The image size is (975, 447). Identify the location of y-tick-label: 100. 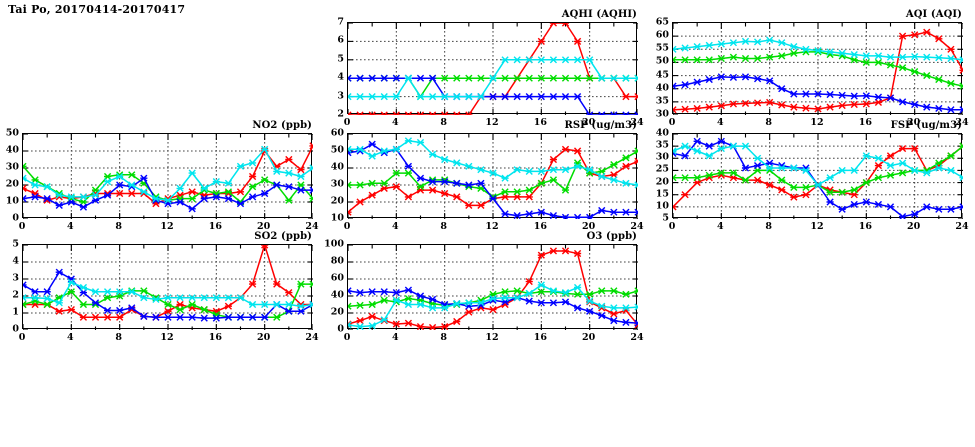
(334, 244).